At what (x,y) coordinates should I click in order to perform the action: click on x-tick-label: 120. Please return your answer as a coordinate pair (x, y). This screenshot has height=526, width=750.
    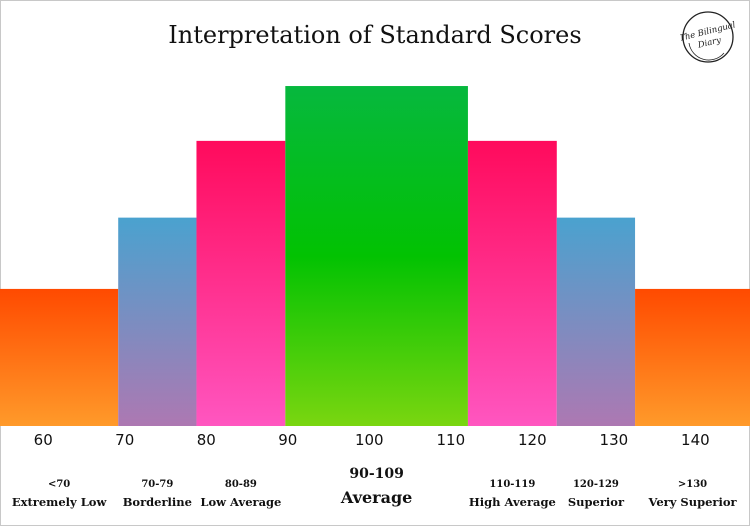
    Looking at the image, I should click on (532, 440).